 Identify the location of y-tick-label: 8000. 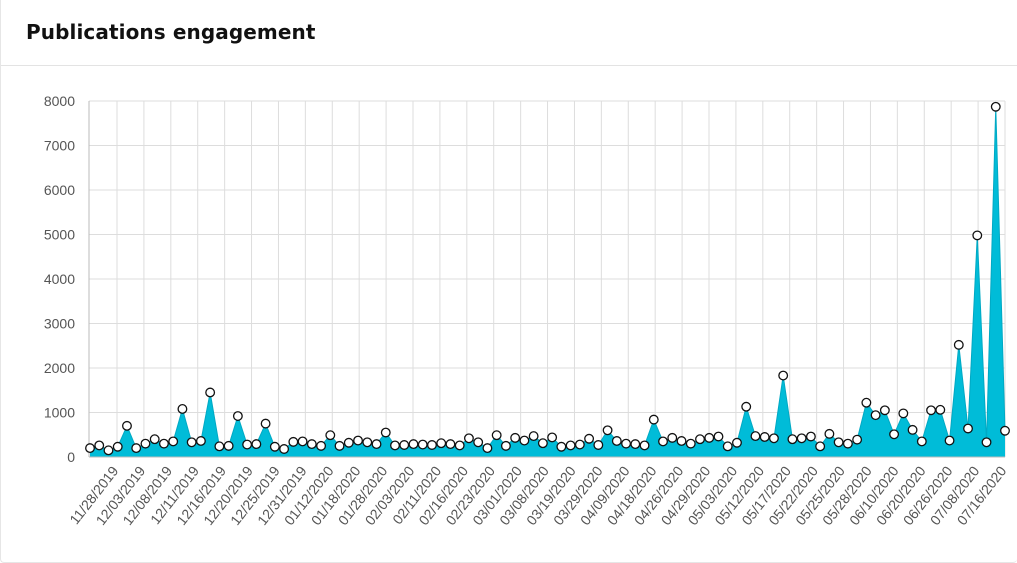
(59, 101).